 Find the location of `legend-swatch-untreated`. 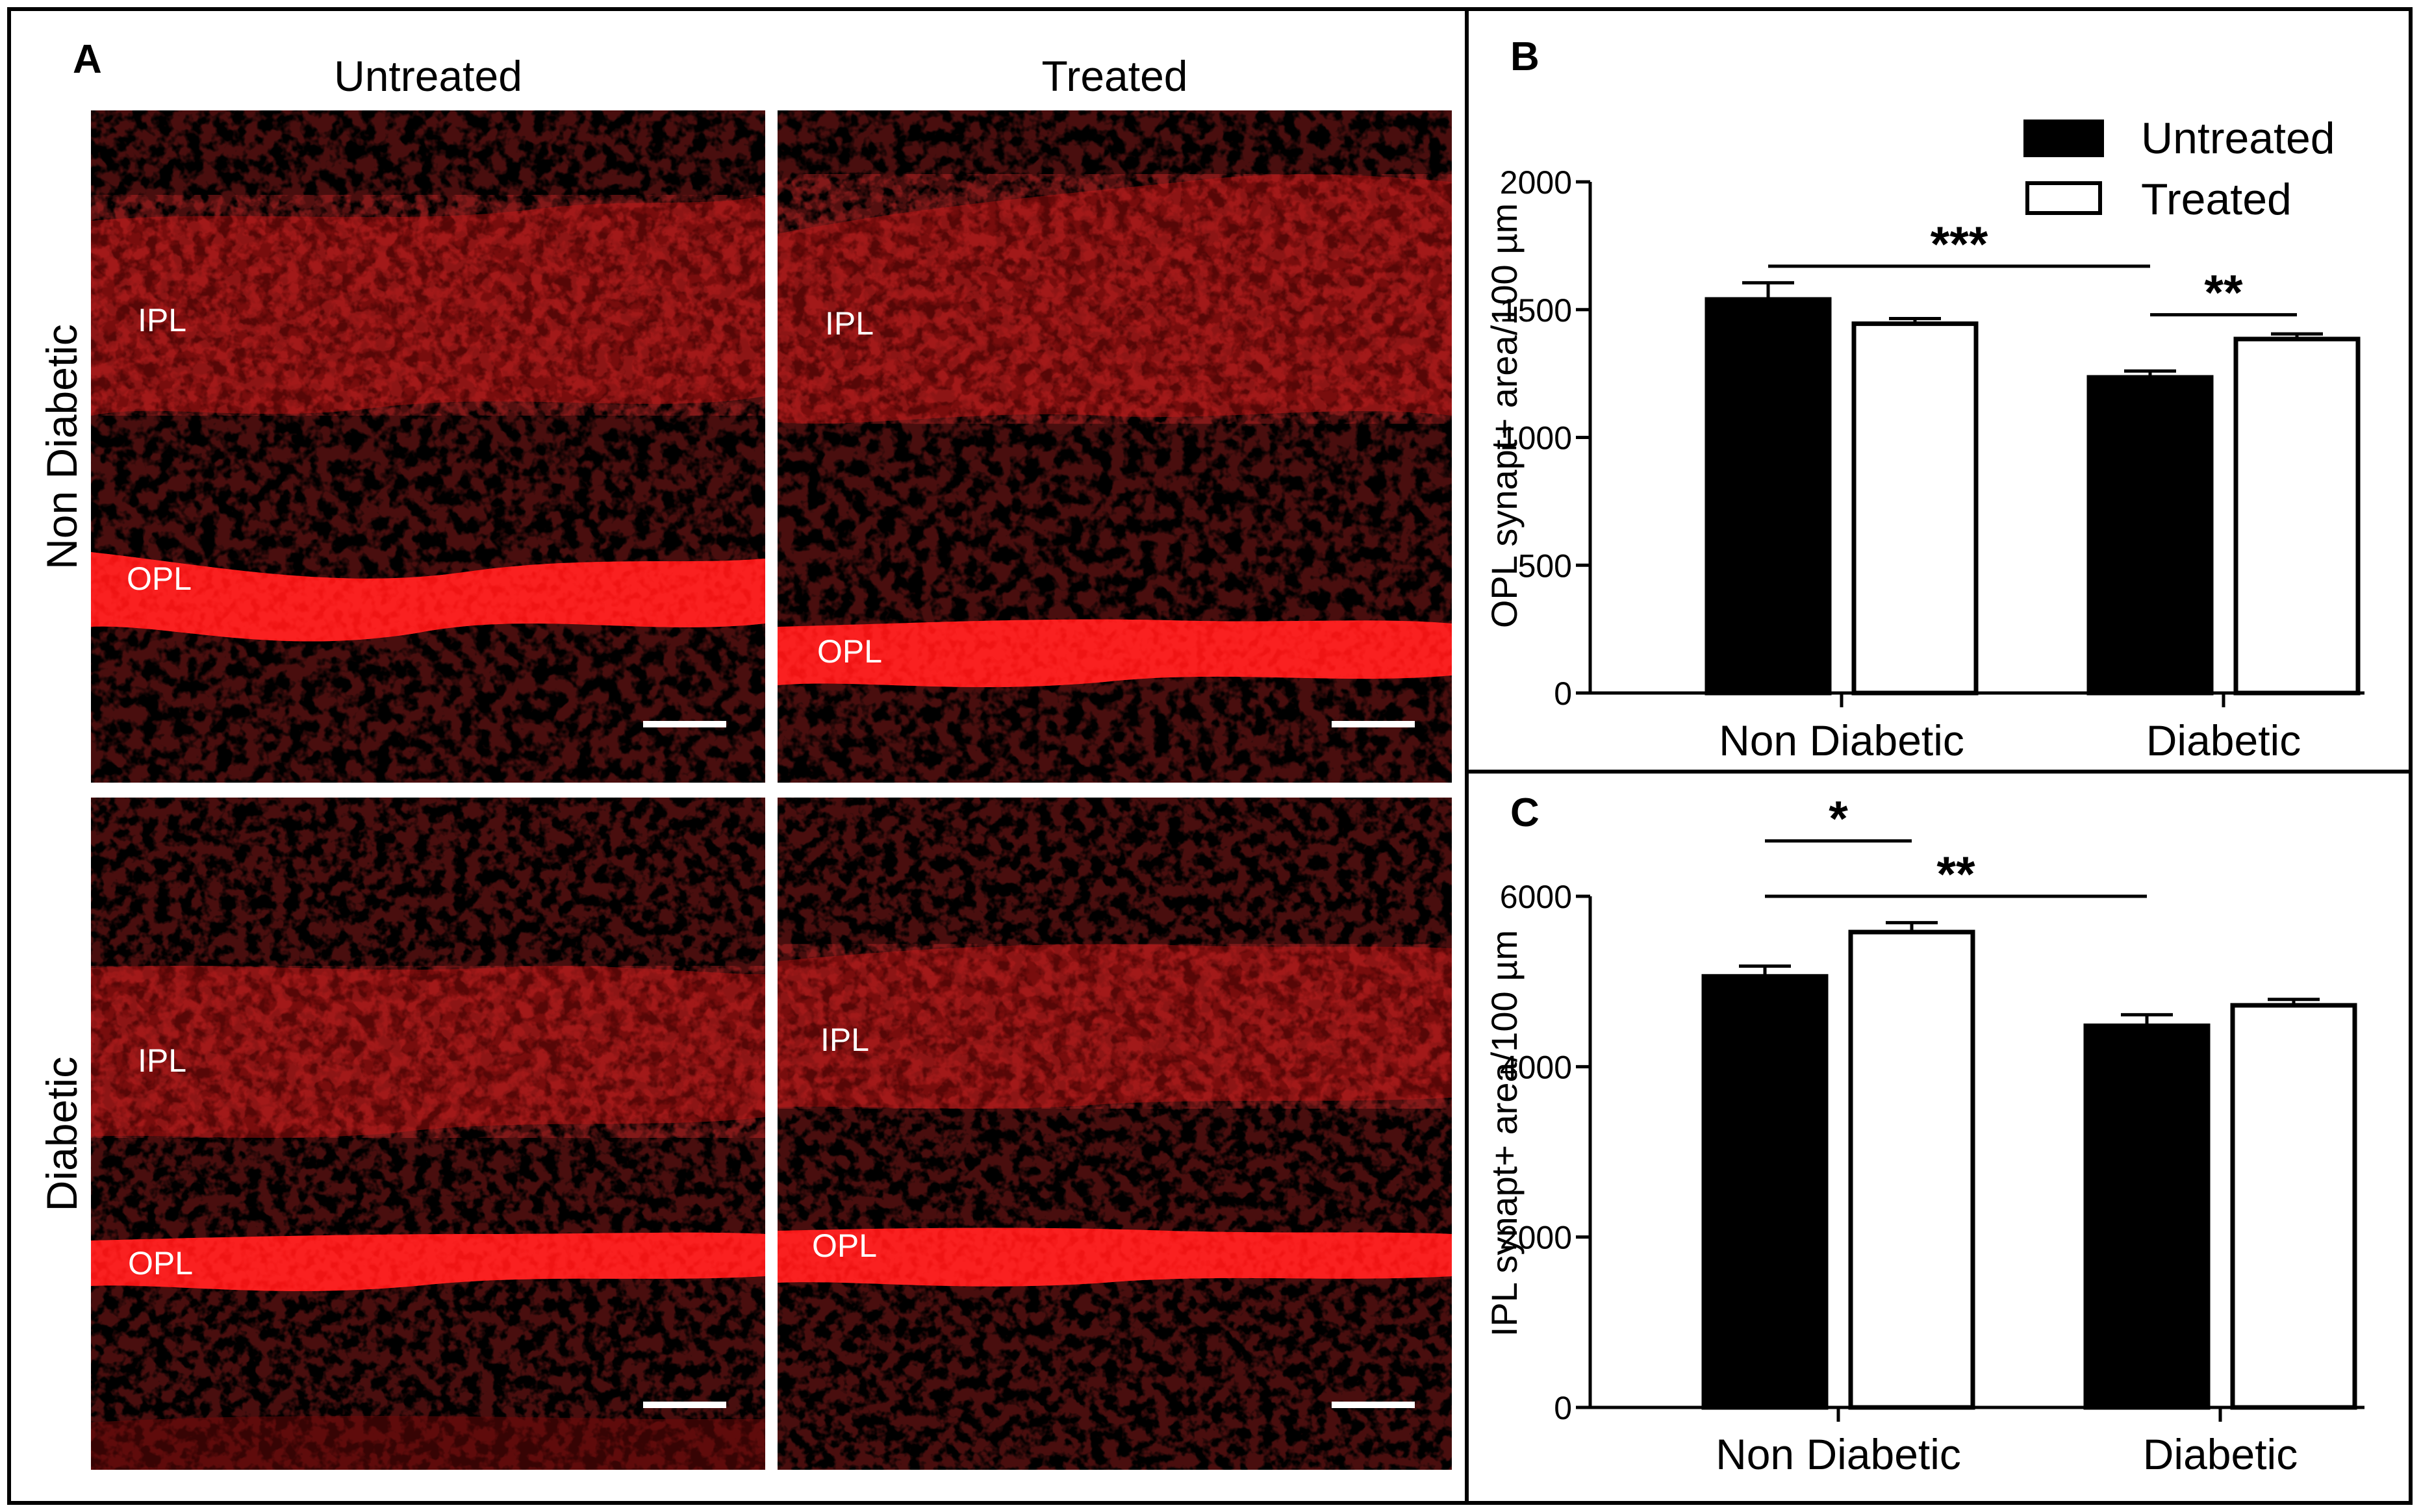

legend-swatch-untreated is located at coordinates (2063, 138).